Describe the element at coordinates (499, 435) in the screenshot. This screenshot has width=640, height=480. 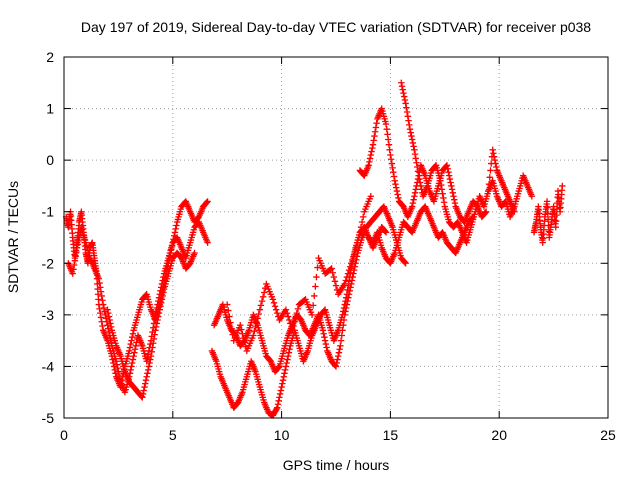
I see `x-tick-label: 20` at that location.